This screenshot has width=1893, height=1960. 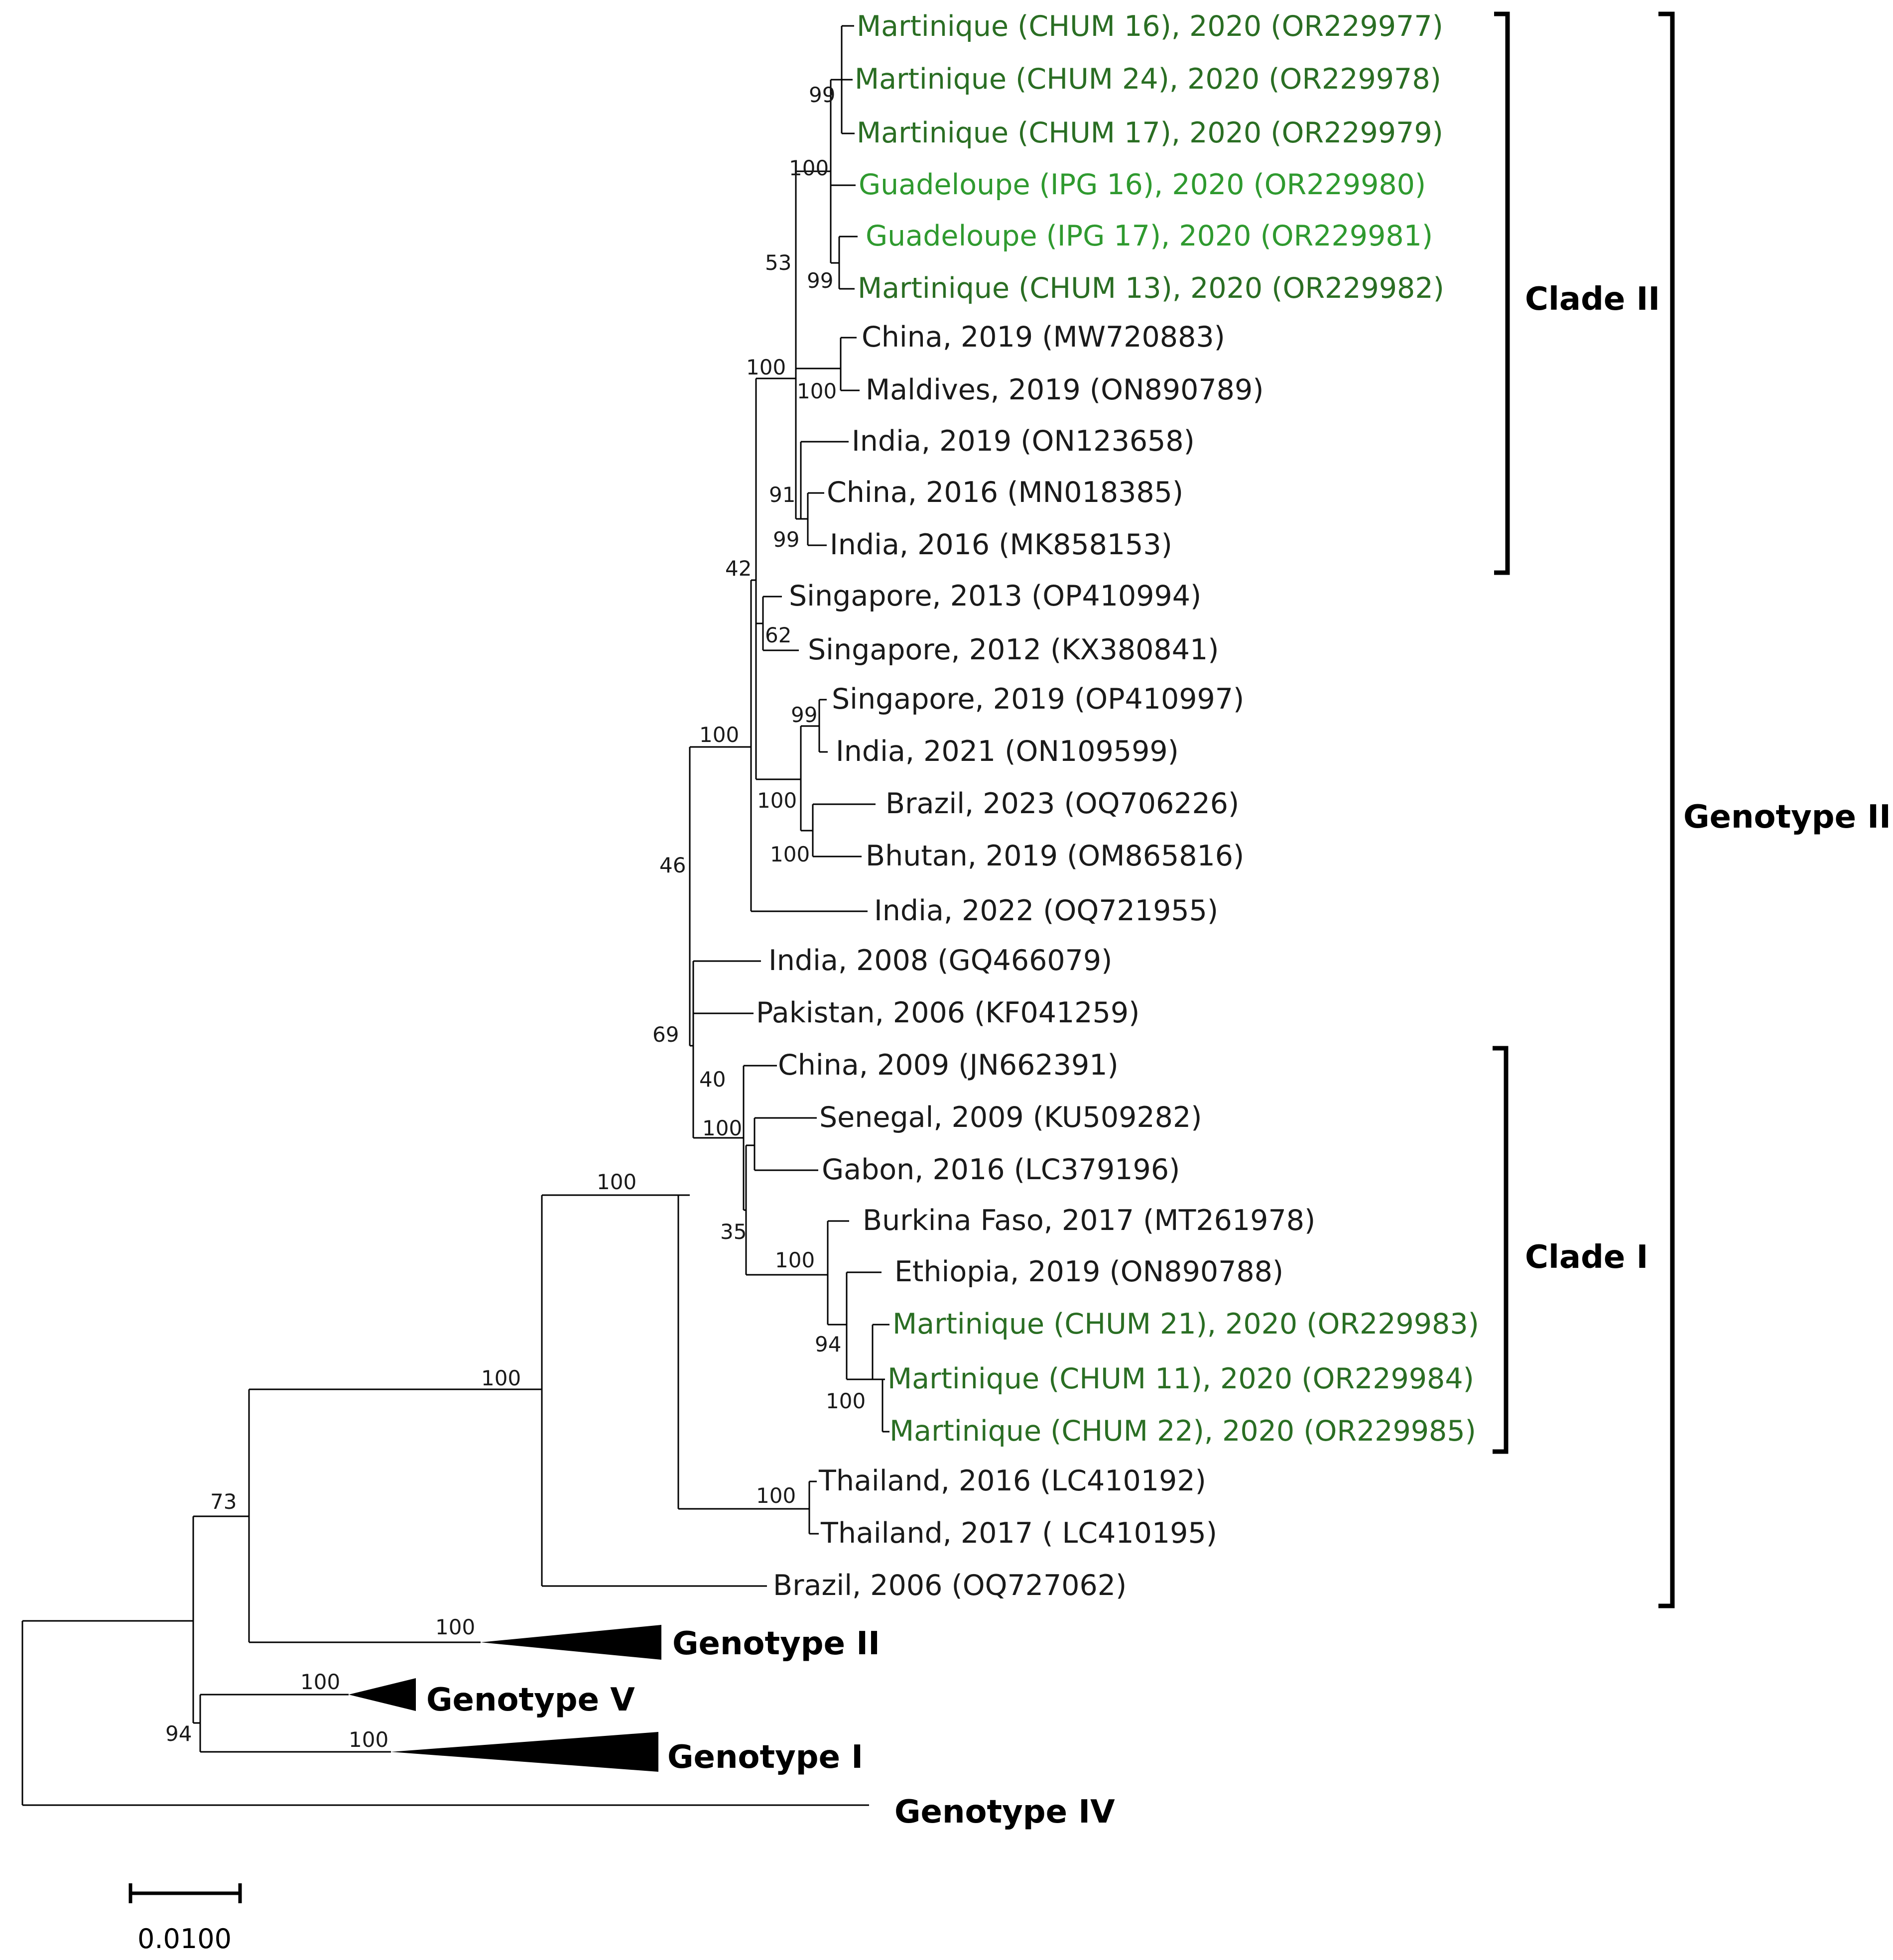 I want to click on leaf-label: India, 2022 (OQ721955), so click(x=1046, y=910).